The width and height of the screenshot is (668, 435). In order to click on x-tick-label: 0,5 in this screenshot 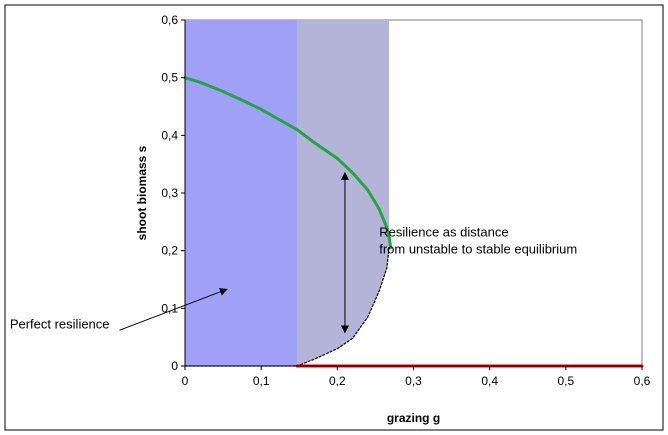, I will do `click(565, 381)`.